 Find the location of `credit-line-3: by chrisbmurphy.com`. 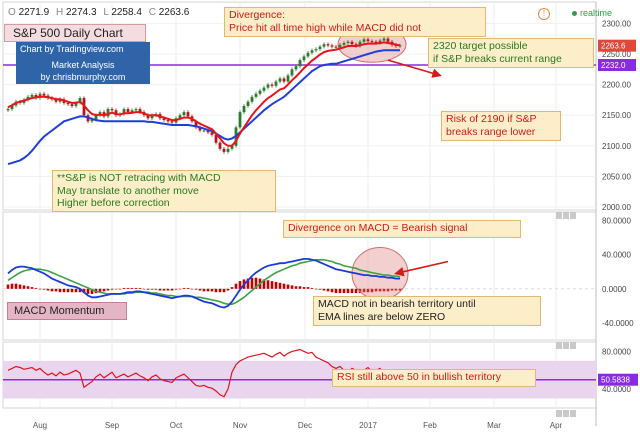

credit-line-3: by chrisbmurphy.com is located at coordinates (83, 77).